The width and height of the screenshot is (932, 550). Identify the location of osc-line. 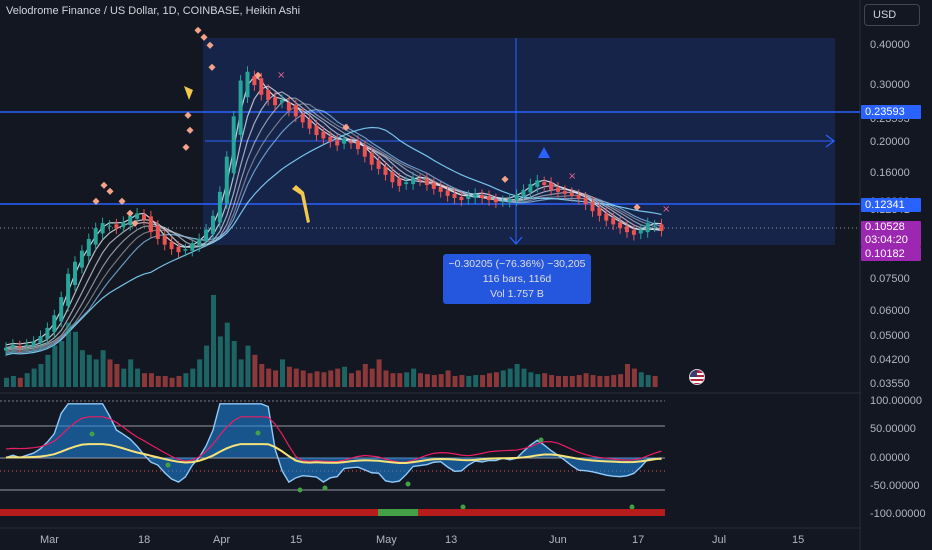
(333, 443).